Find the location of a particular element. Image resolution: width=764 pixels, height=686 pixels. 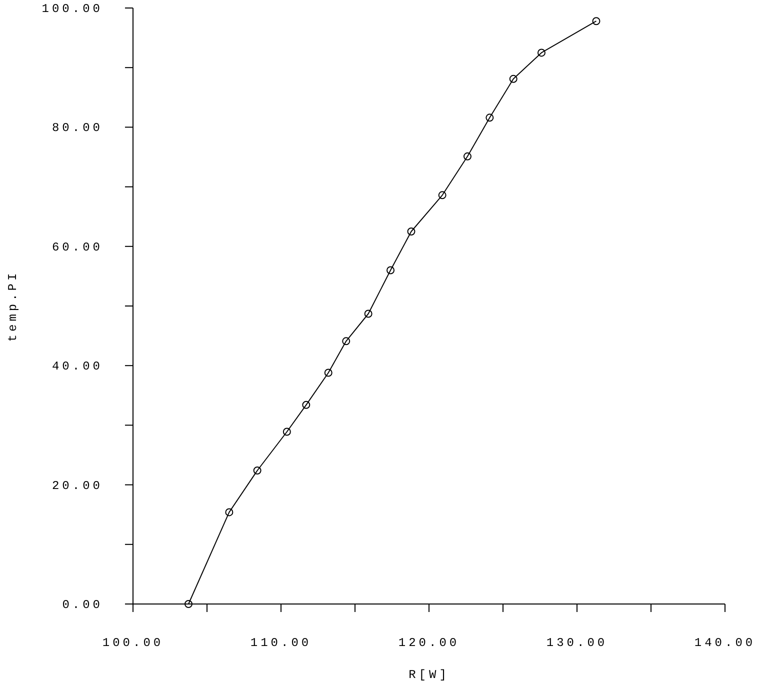

y-tick-label: 80.00 is located at coordinates (77, 128).